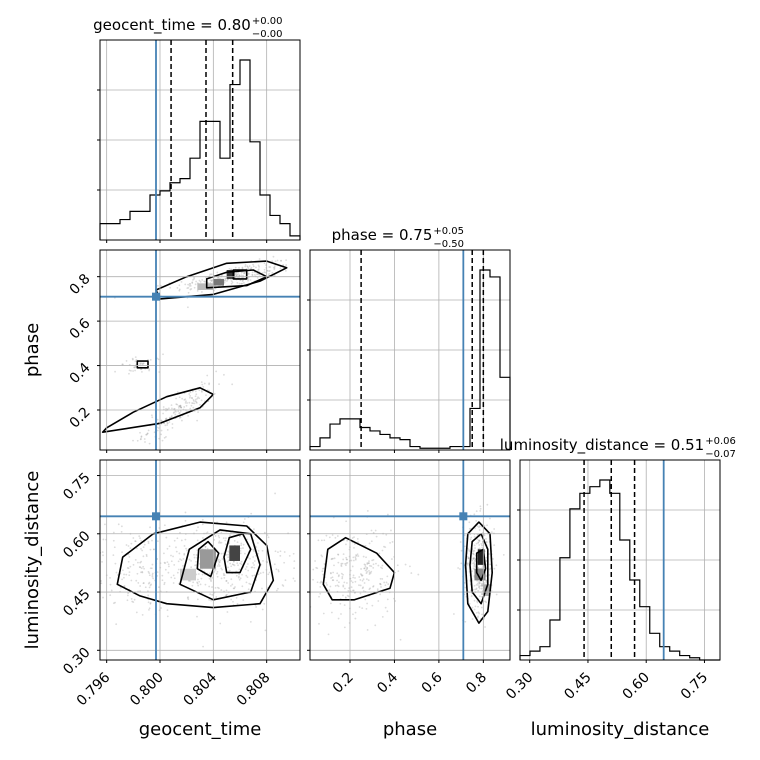 The width and height of the screenshot is (760, 760). Describe the element at coordinates (694, 686) in the screenshot. I see `x-tick-label: 0.75` at that location.